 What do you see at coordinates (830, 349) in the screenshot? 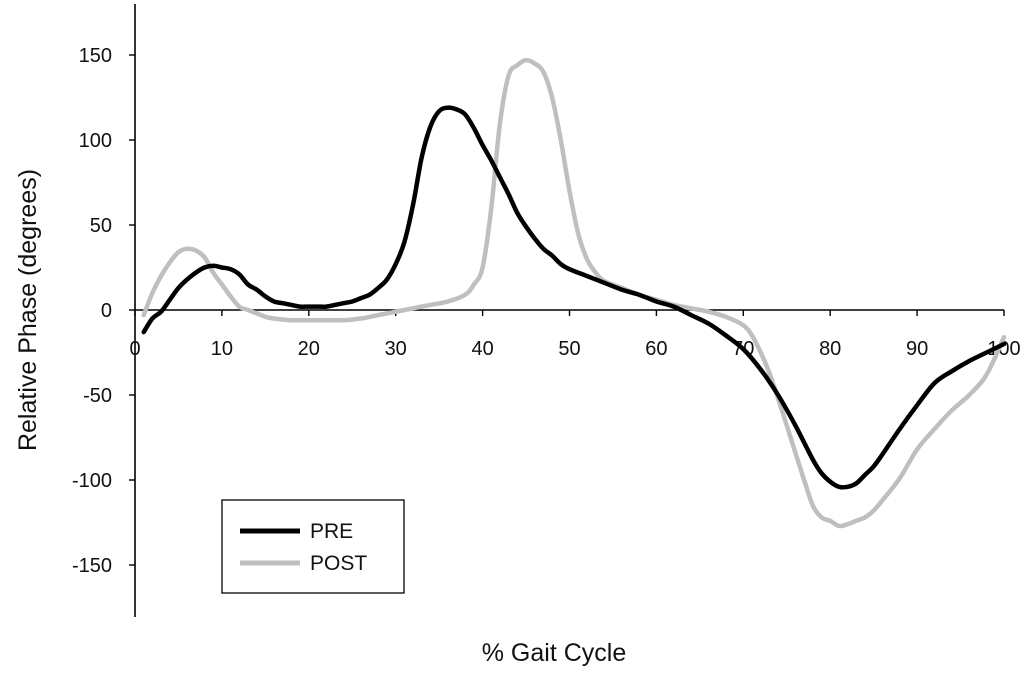
I see `x-tick-label: 80` at bounding box center [830, 349].